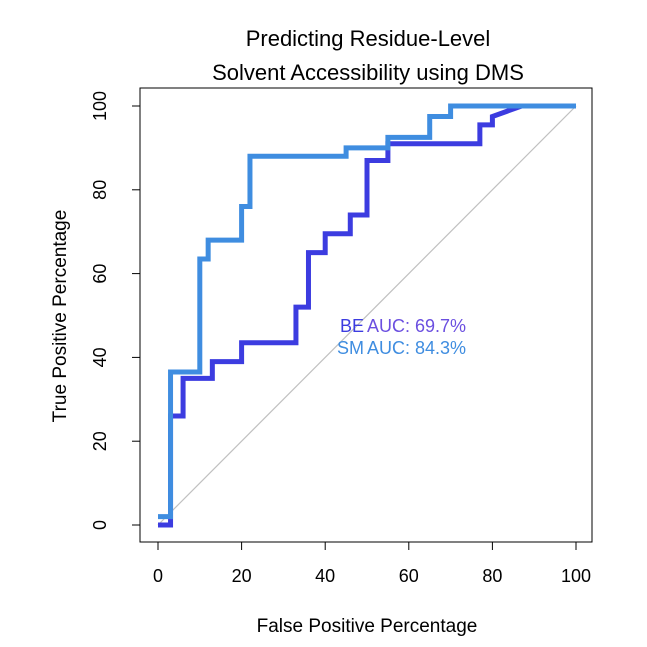 The width and height of the screenshot is (647, 647). I want to click on x-tick-label: 60, so click(409, 576).